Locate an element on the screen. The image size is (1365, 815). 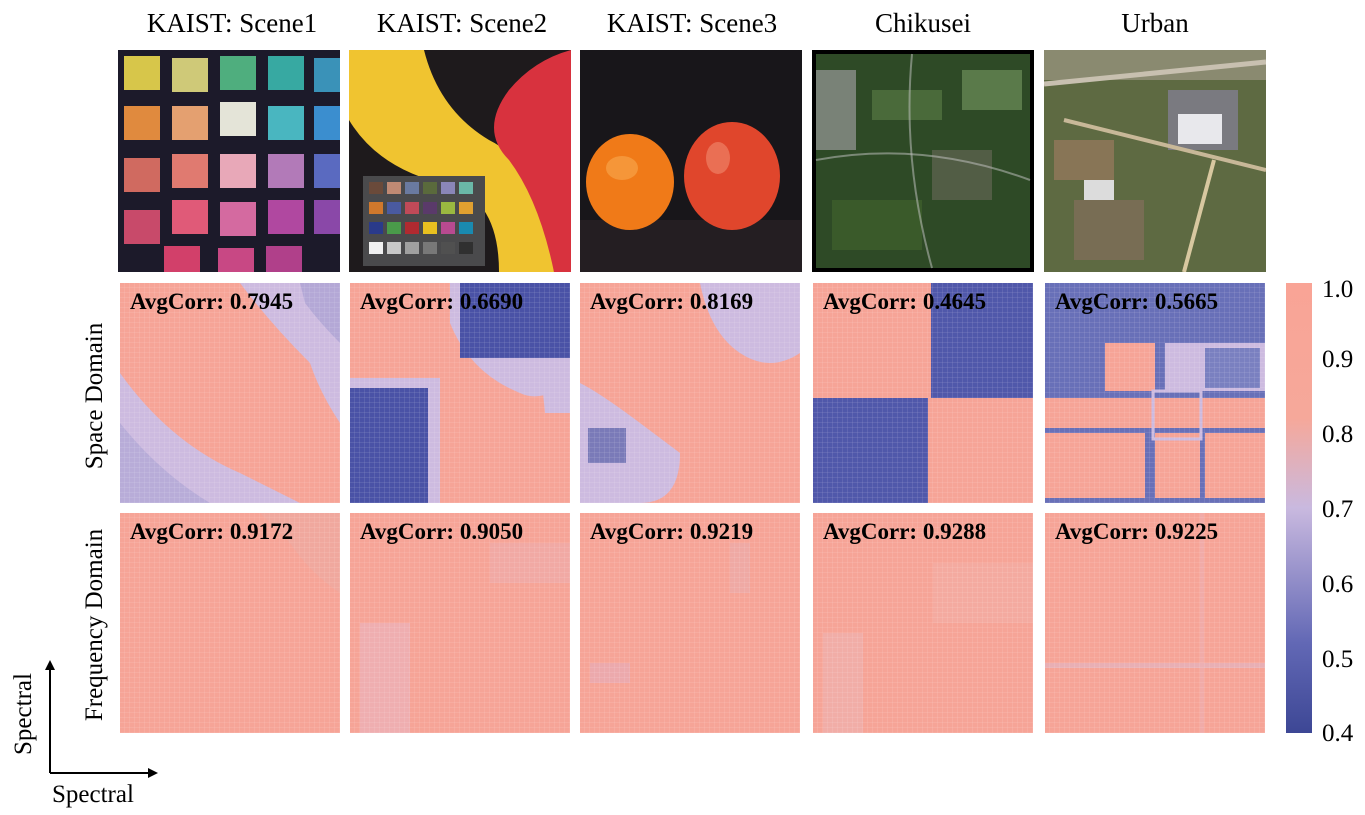
y-axis-label: Spectral is located at coordinates (23, 714).